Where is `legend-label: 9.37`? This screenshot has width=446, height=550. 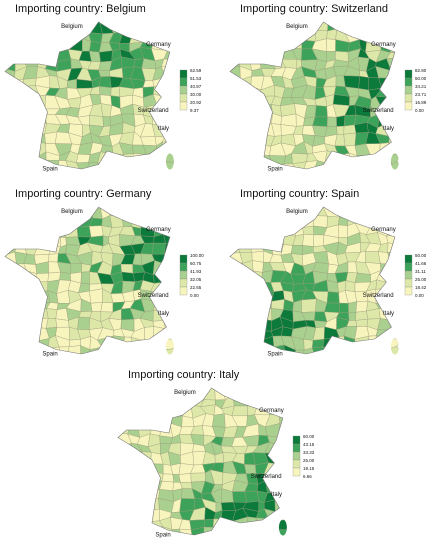
legend-label: 9.37 is located at coordinates (194, 110).